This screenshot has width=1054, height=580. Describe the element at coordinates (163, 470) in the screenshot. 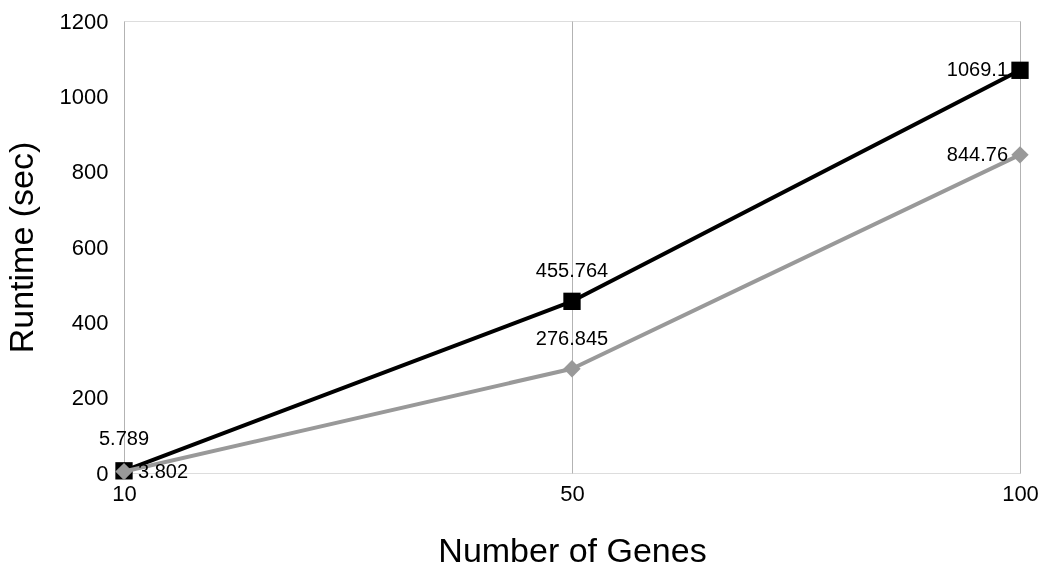

I see `data-label: 3.802` at that location.